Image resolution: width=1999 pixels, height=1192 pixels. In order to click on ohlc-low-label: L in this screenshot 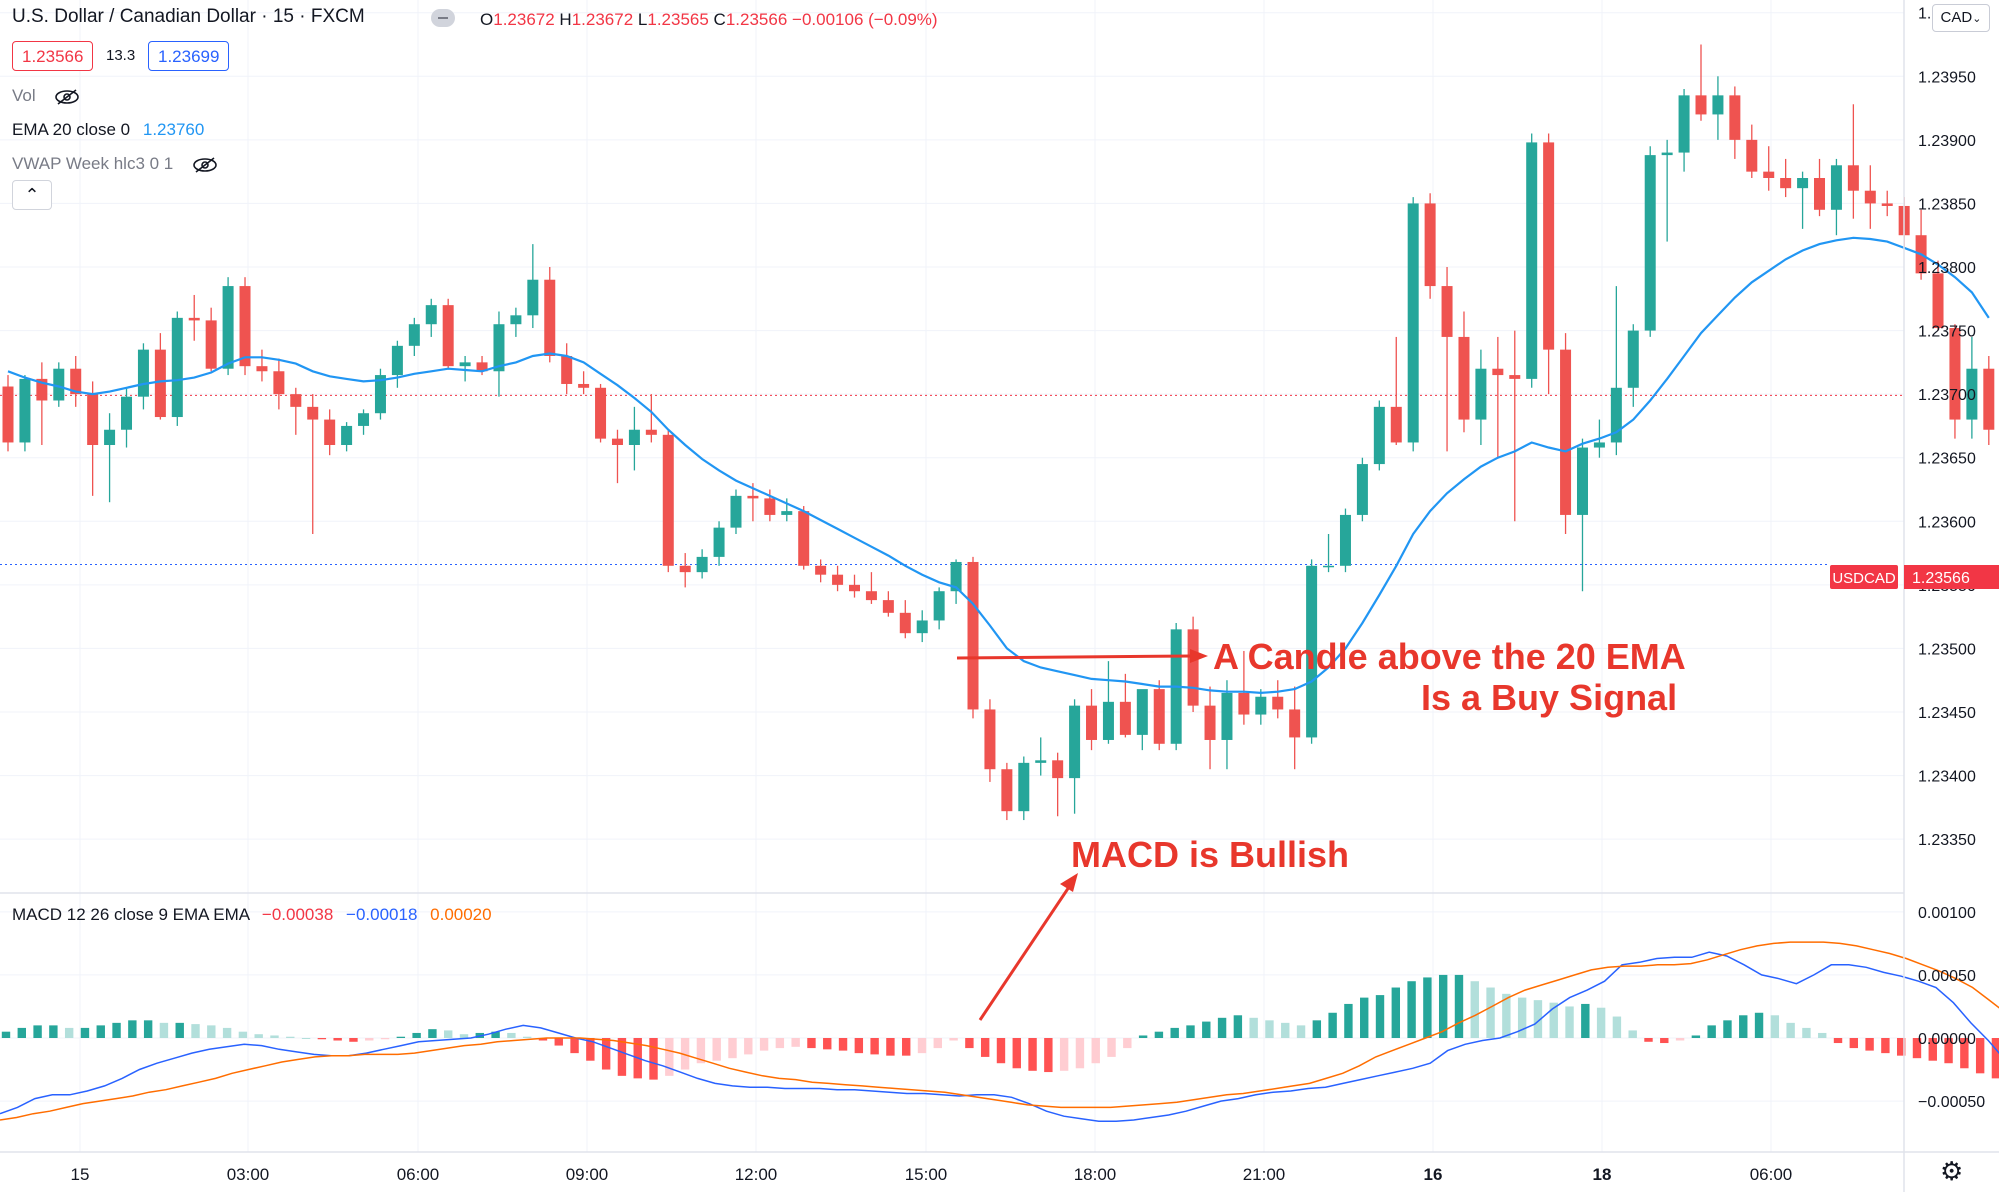, I will do `click(642, 19)`.